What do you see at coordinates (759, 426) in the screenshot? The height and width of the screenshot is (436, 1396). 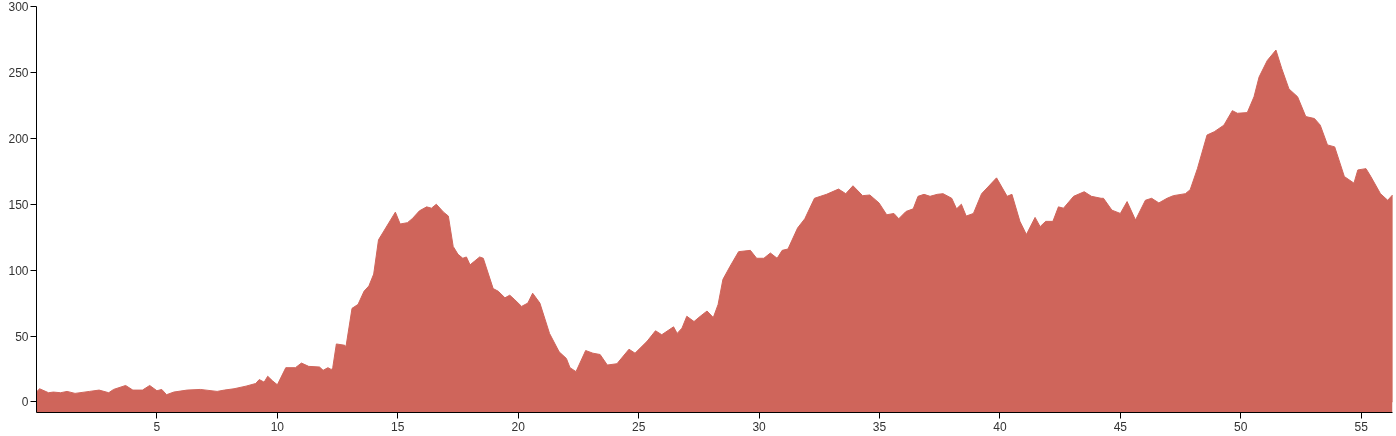 I see `x-tick-label: 30` at bounding box center [759, 426].